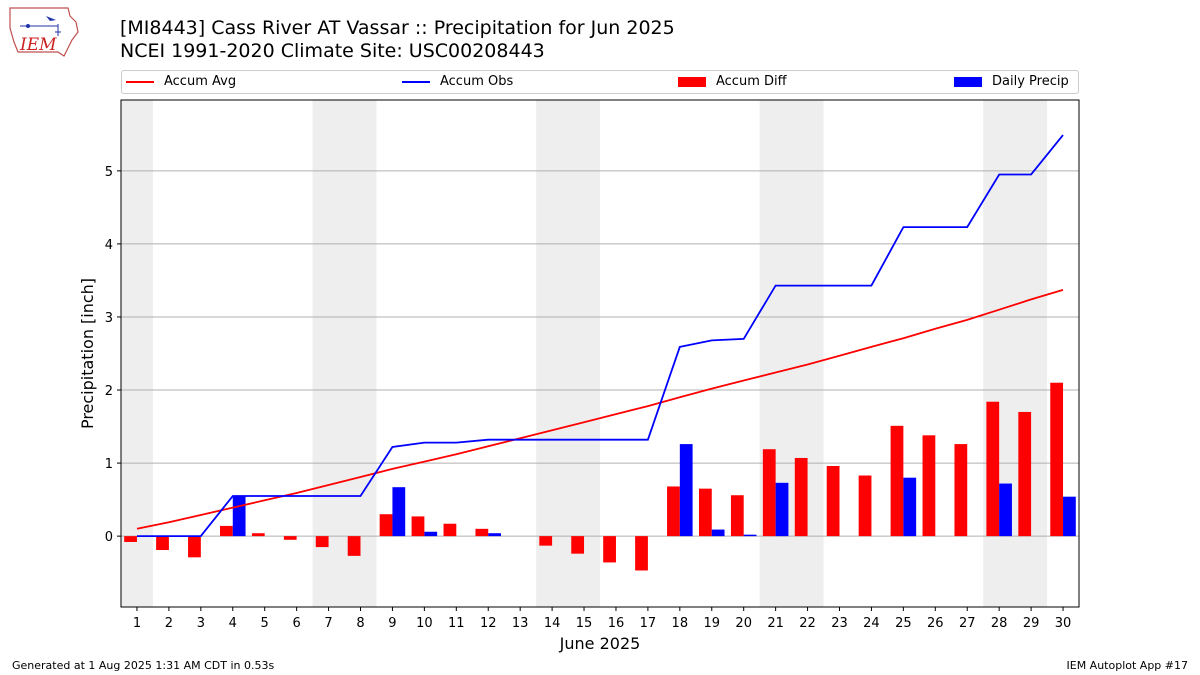 Image resolution: width=1200 pixels, height=675 pixels. I want to click on y-tick-label: 5, so click(109, 172).